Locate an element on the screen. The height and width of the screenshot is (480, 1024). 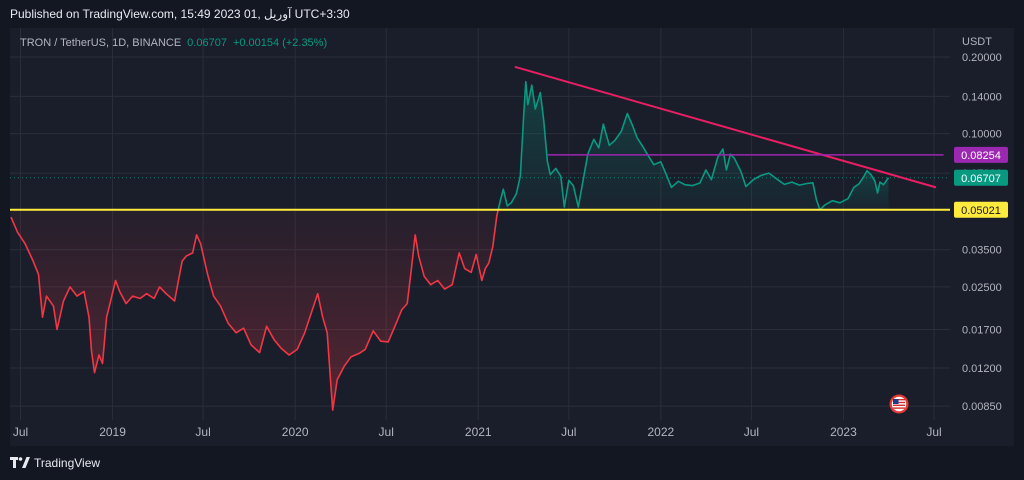
price-tag-label: 0.08254 is located at coordinates (981, 156).